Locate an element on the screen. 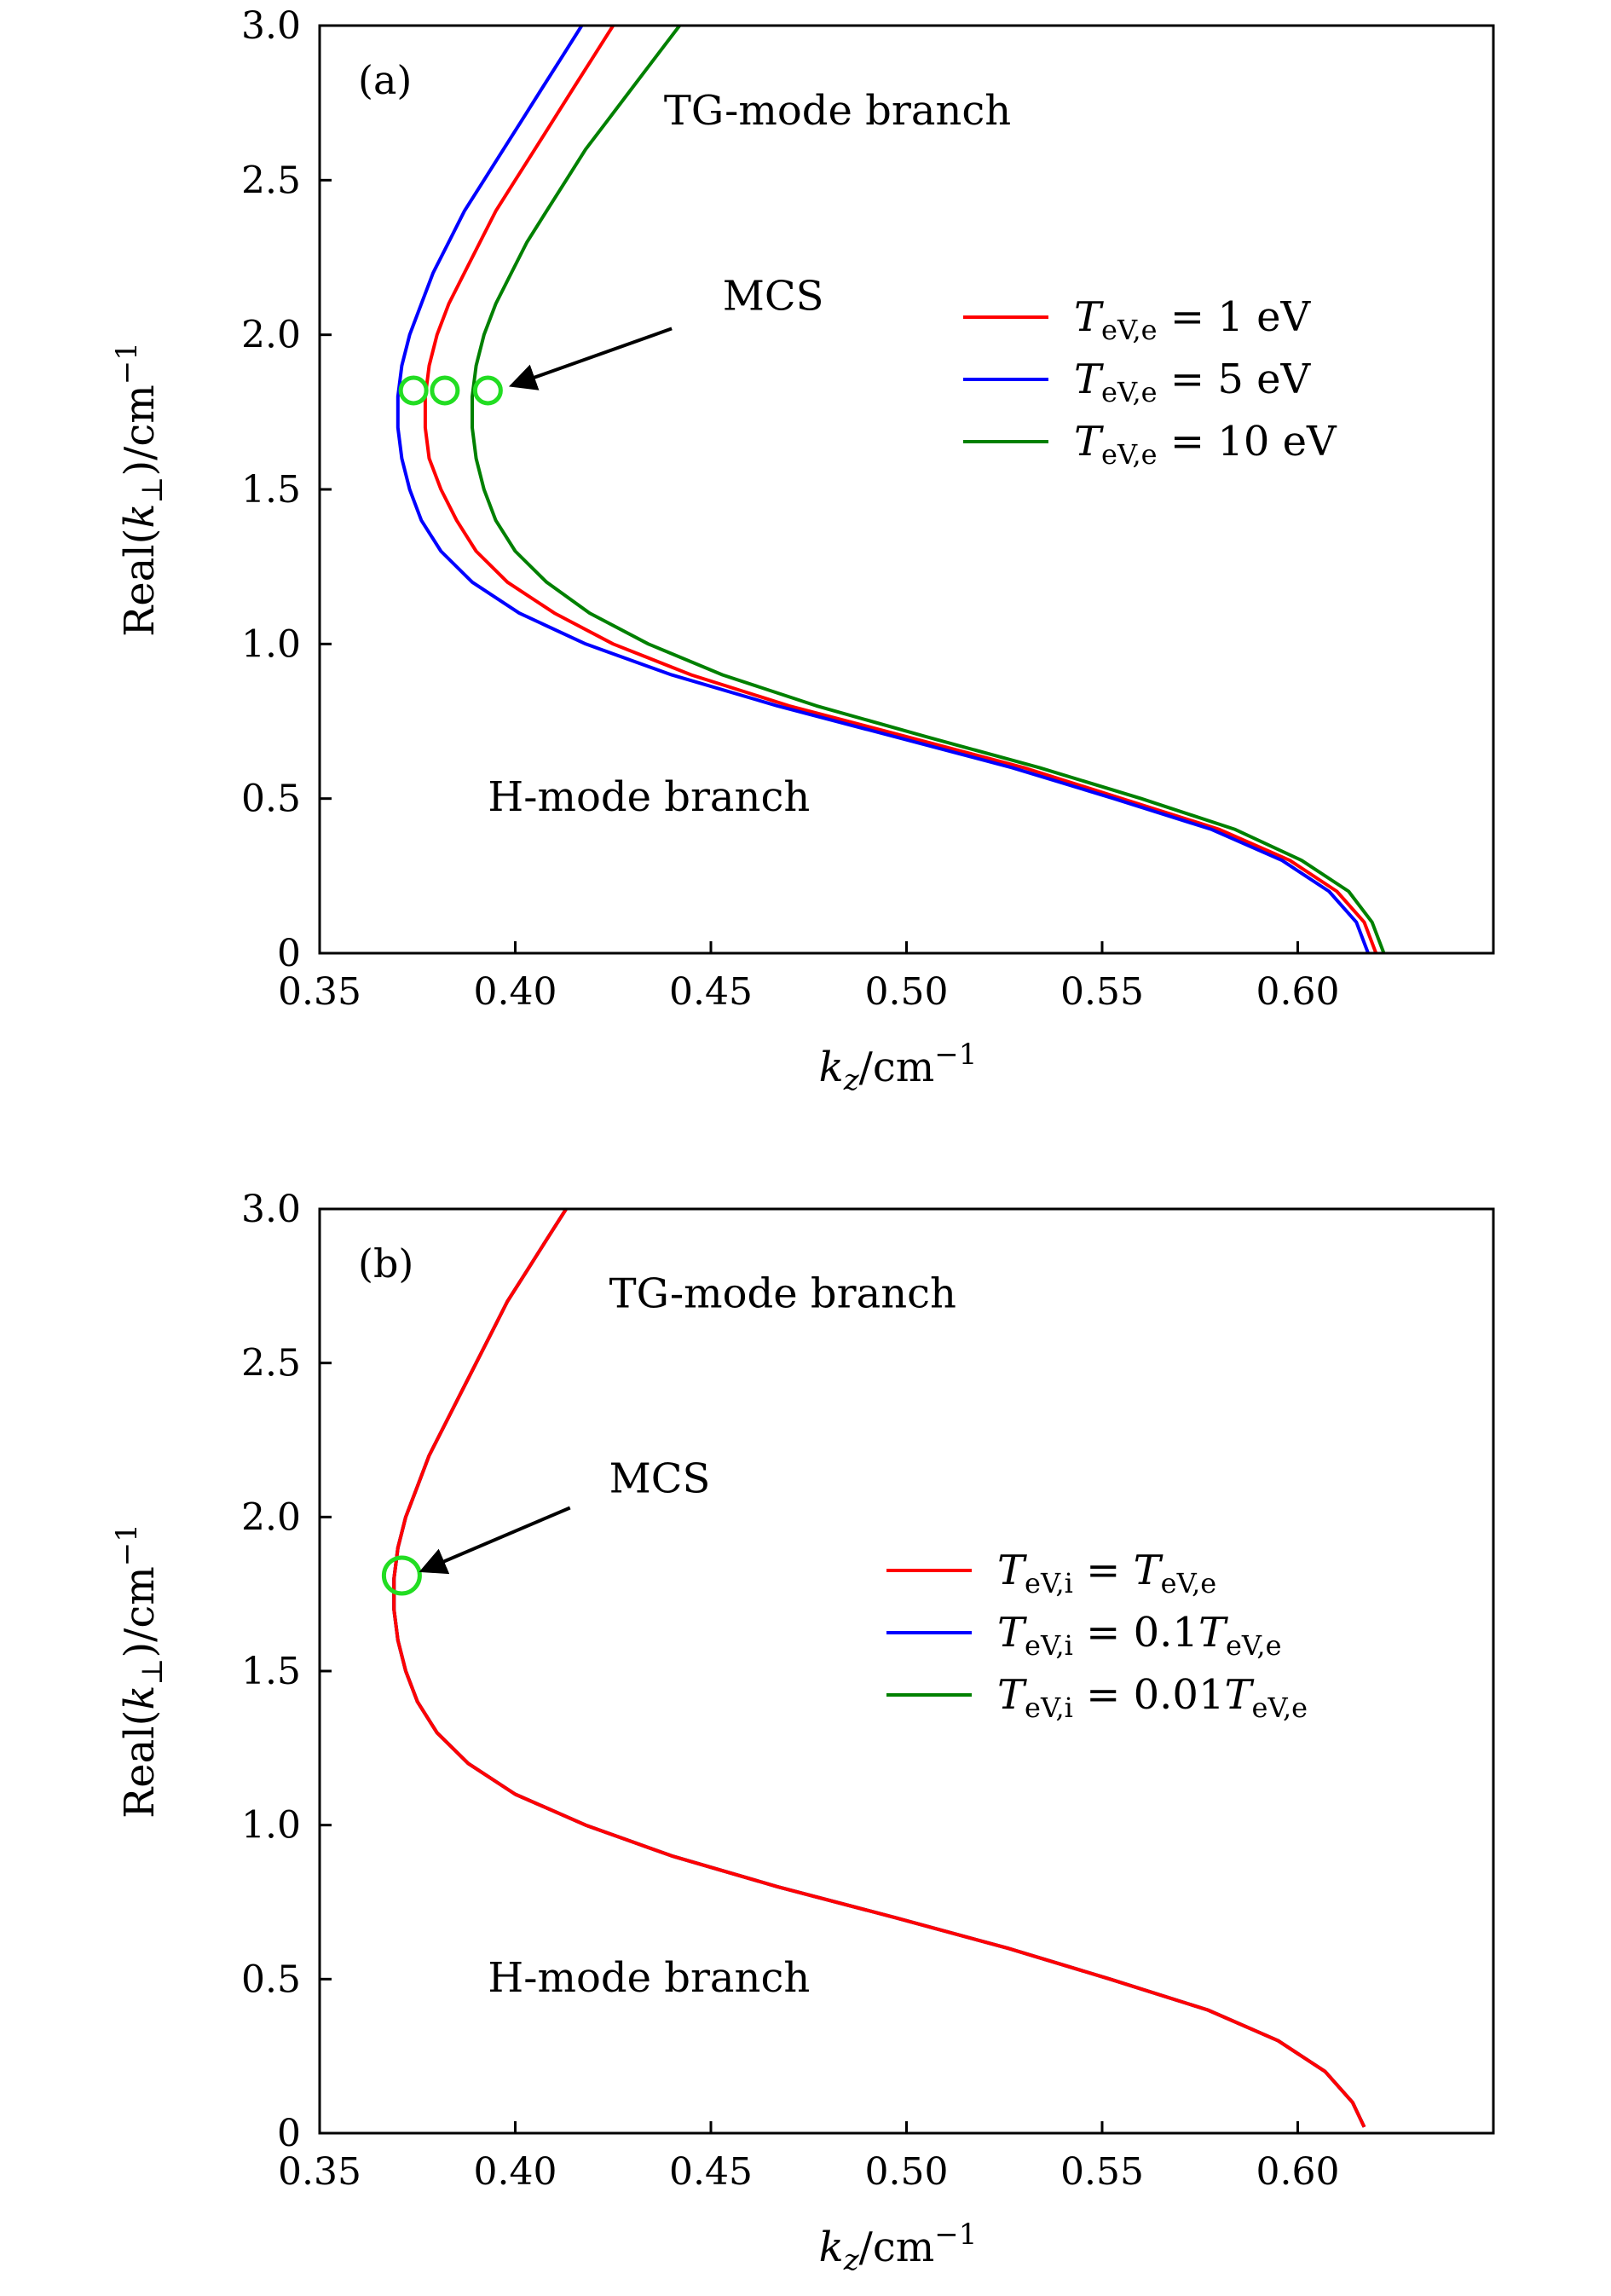 This screenshot has width=1611, height=2296. panel-label: (b) is located at coordinates (385, 1264).